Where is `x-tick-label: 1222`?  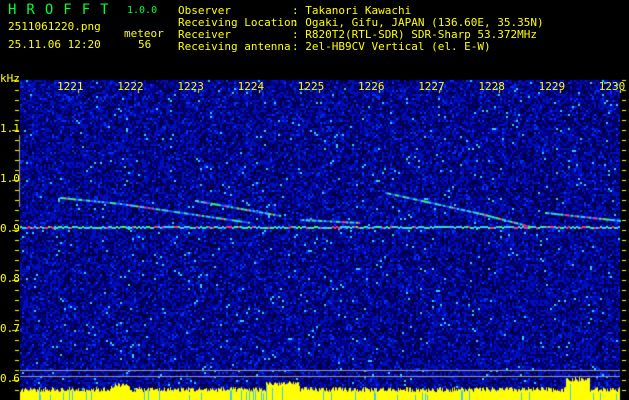
x-tick-label: 1222 is located at coordinates (130, 86).